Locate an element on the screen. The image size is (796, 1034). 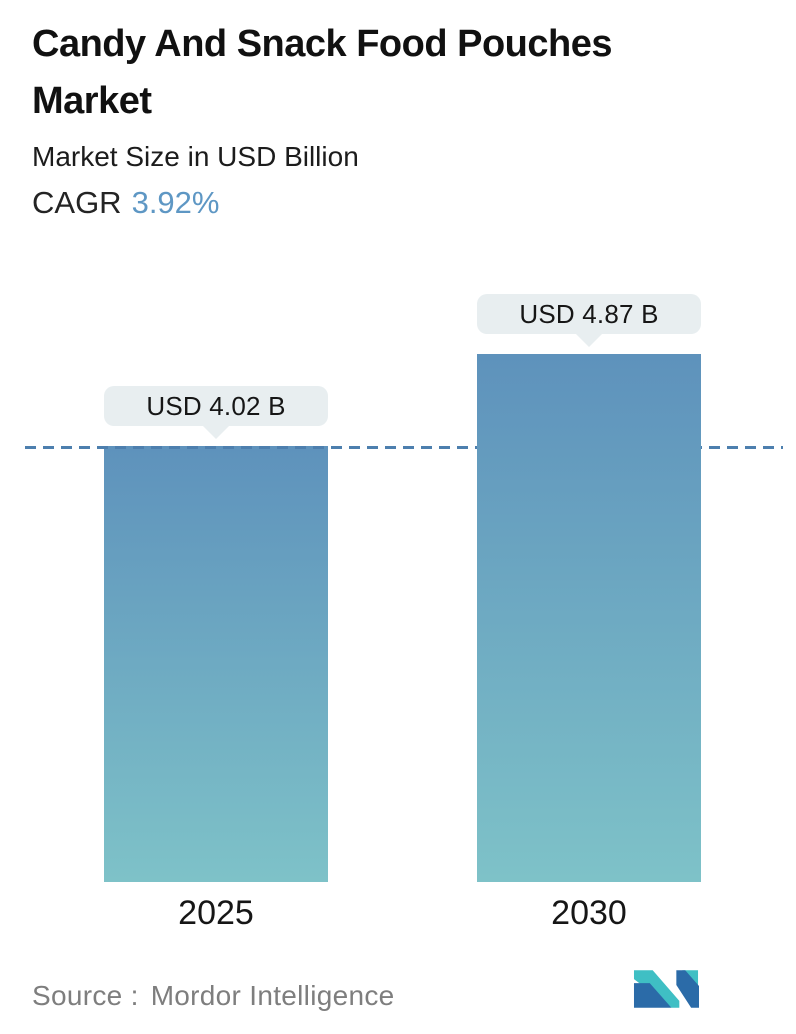
cagr-line: CAGR 3.92% is located at coordinates (402, 203).